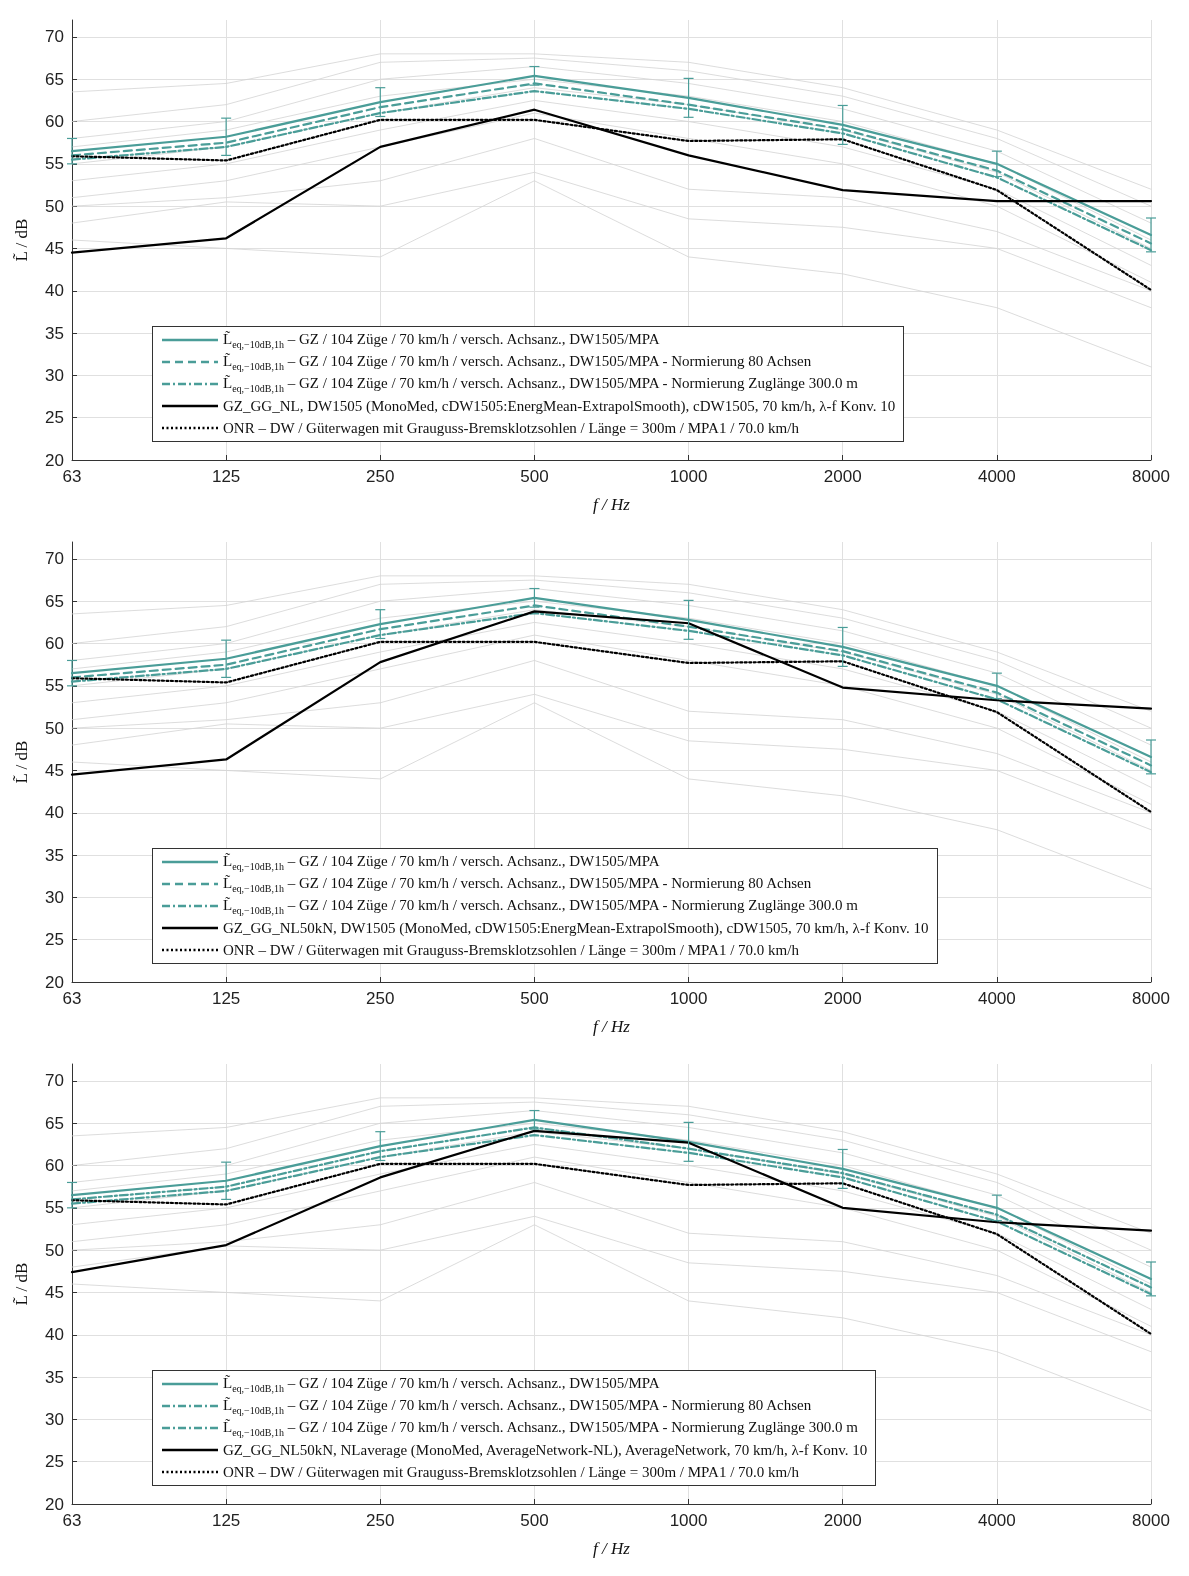 This screenshot has height=1576, width=1189. Describe the element at coordinates (576, 928) in the screenshot. I see `legend-label: GZ_GG_NL50kN, DW1505 (MonoMed, cDW1505:EnergMean-ExtrapolSmooth), cDW1505, 70 km/h, λ-f Konv. 10` at that location.